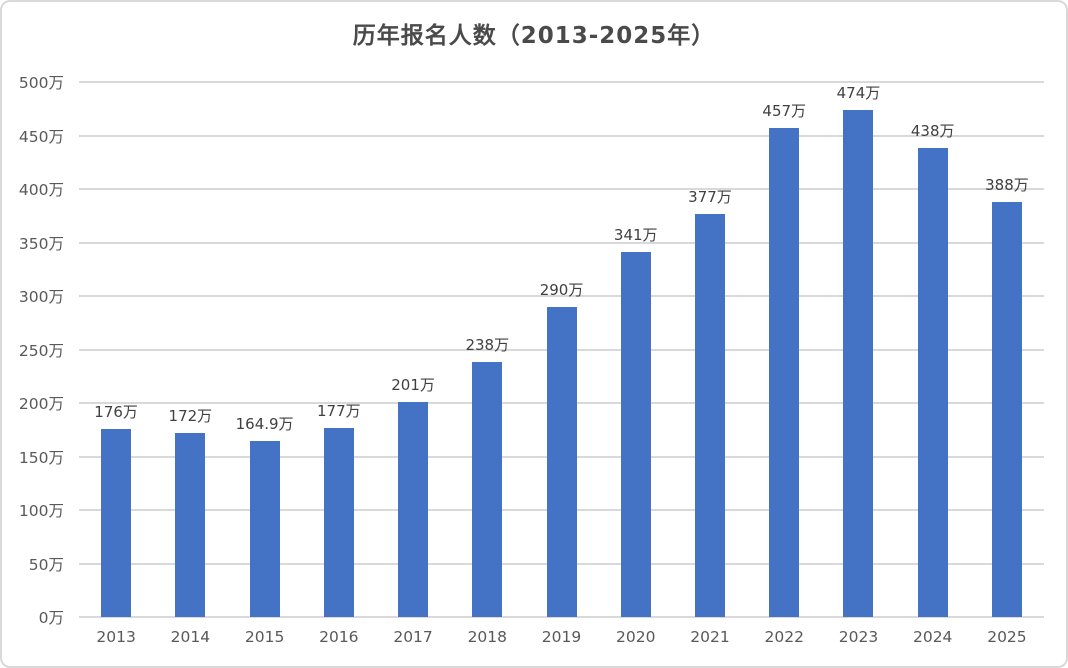  I want to click on x-axis-tick-label: 2016, so click(339, 637).